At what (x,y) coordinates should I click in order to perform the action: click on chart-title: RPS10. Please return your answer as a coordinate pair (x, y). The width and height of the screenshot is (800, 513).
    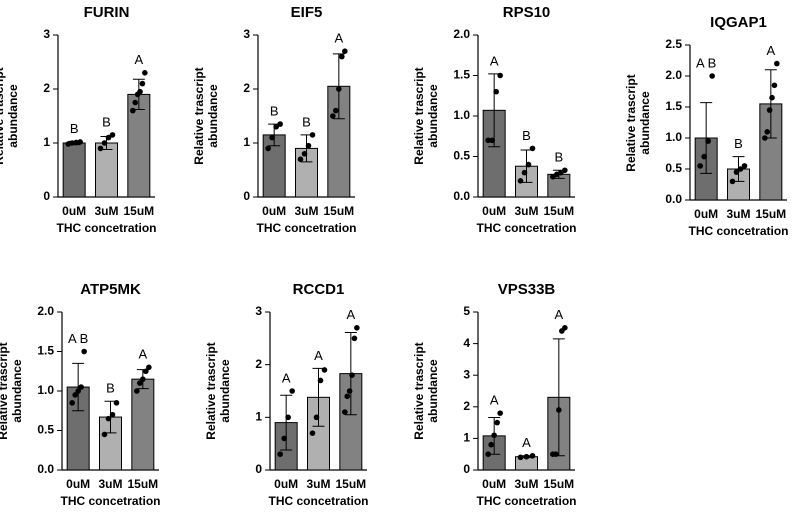
    Looking at the image, I should click on (527, 12).